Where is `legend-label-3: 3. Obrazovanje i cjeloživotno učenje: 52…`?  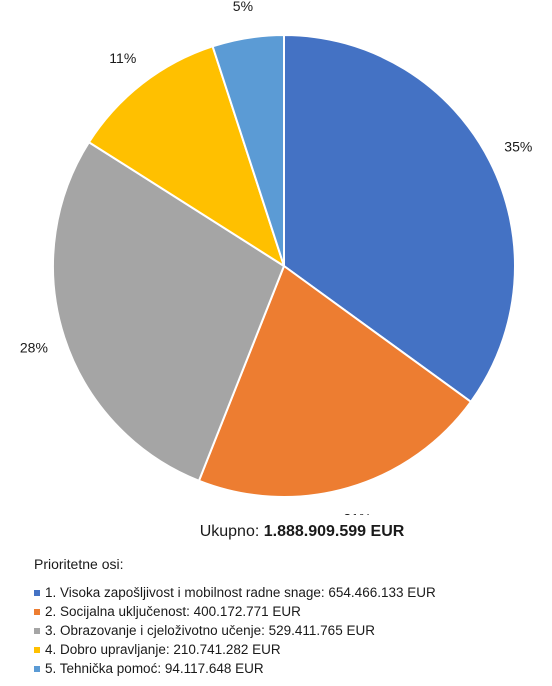
legend-label-3: 3. Obrazovanje i cjeloživotno učenje: 52… is located at coordinates (210, 630).